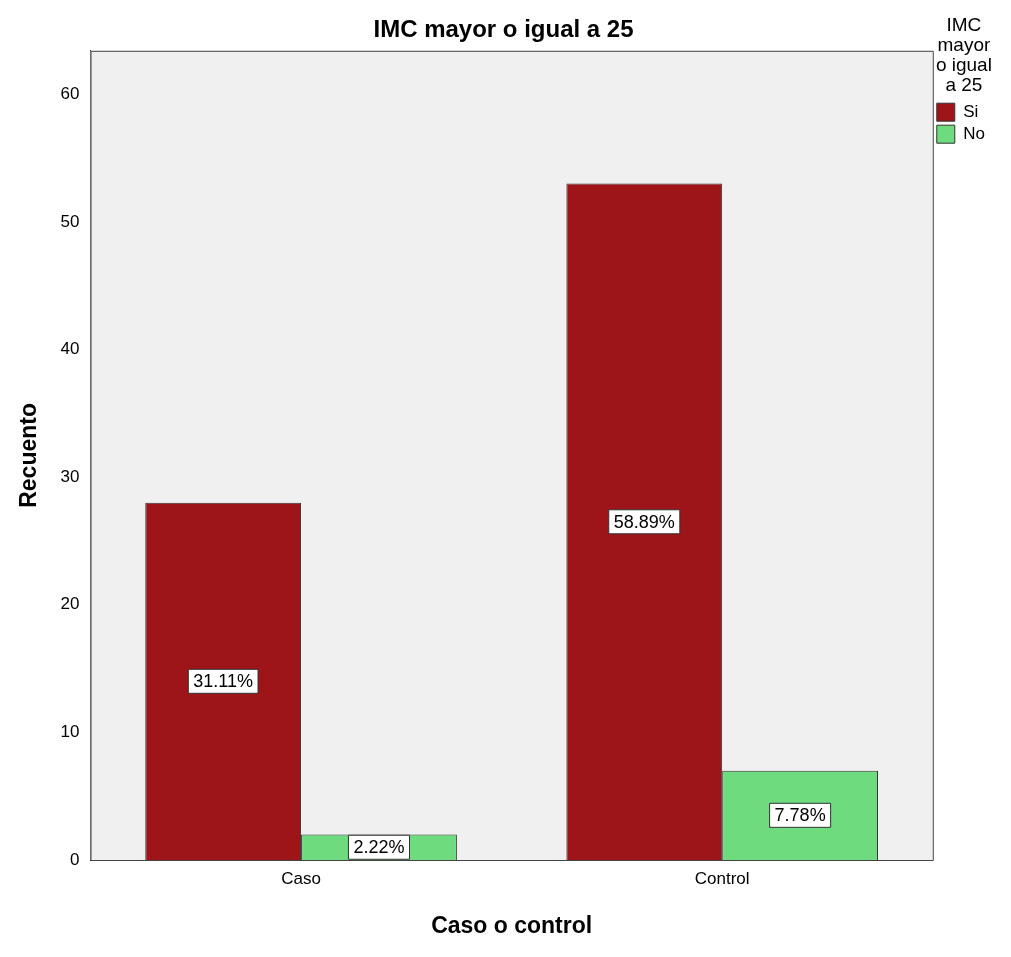 The height and width of the screenshot is (957, 1011). I want to click on annotation: 2.22%, so click(379, 847).